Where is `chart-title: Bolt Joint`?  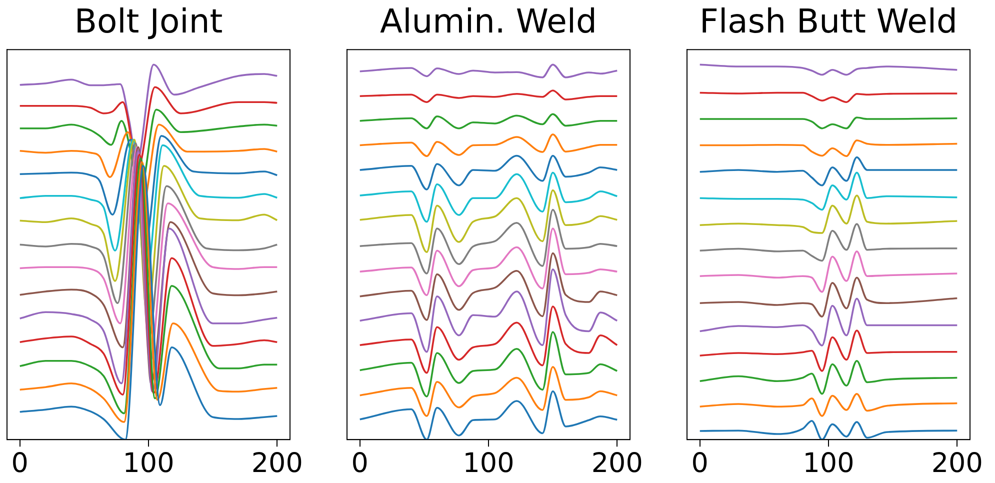 chart-title: Bolt Joint is located at coordinates (148, 20).